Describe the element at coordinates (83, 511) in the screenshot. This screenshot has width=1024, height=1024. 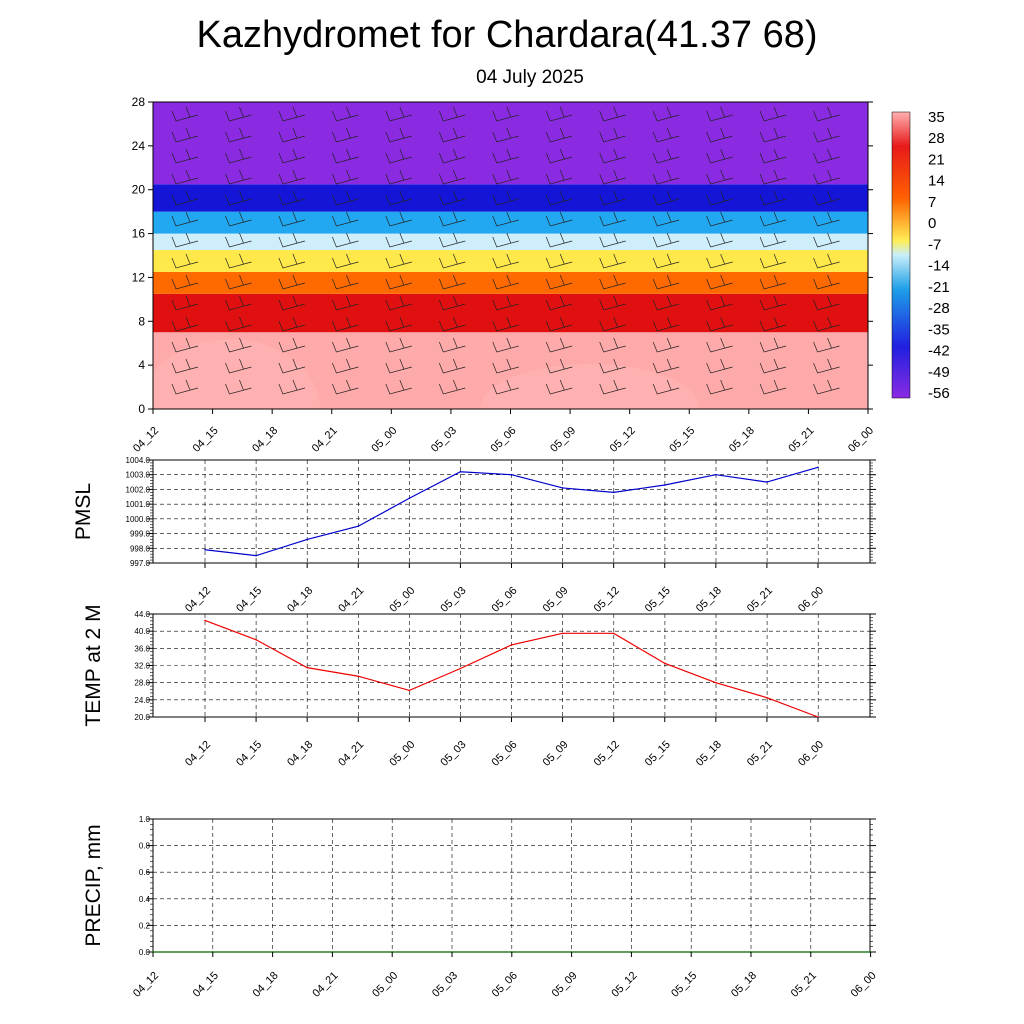
I see `y-axis-label: PMSL` at that location.